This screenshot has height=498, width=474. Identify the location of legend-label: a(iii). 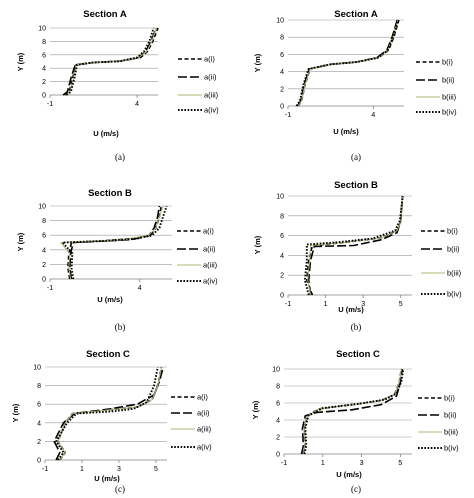
(210, 265).